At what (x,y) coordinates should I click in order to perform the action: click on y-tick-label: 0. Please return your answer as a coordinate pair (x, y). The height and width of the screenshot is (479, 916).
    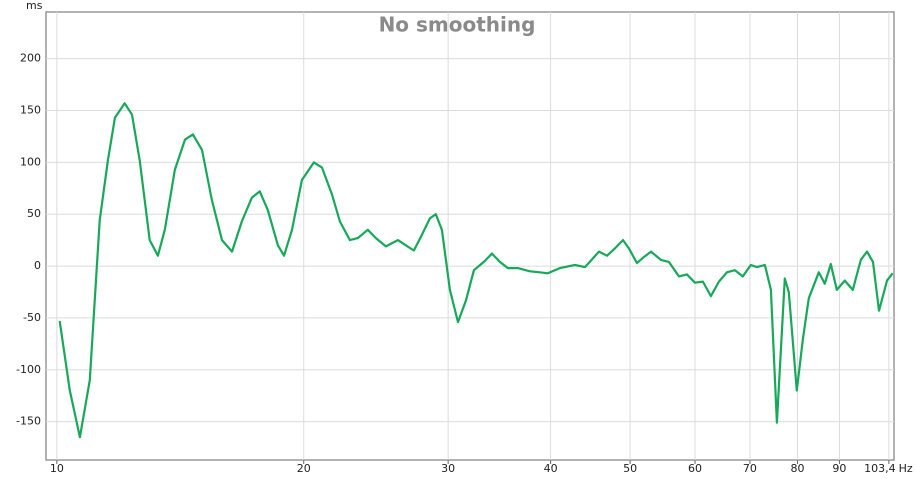
    Looking at the image, I should click on (37, 265).